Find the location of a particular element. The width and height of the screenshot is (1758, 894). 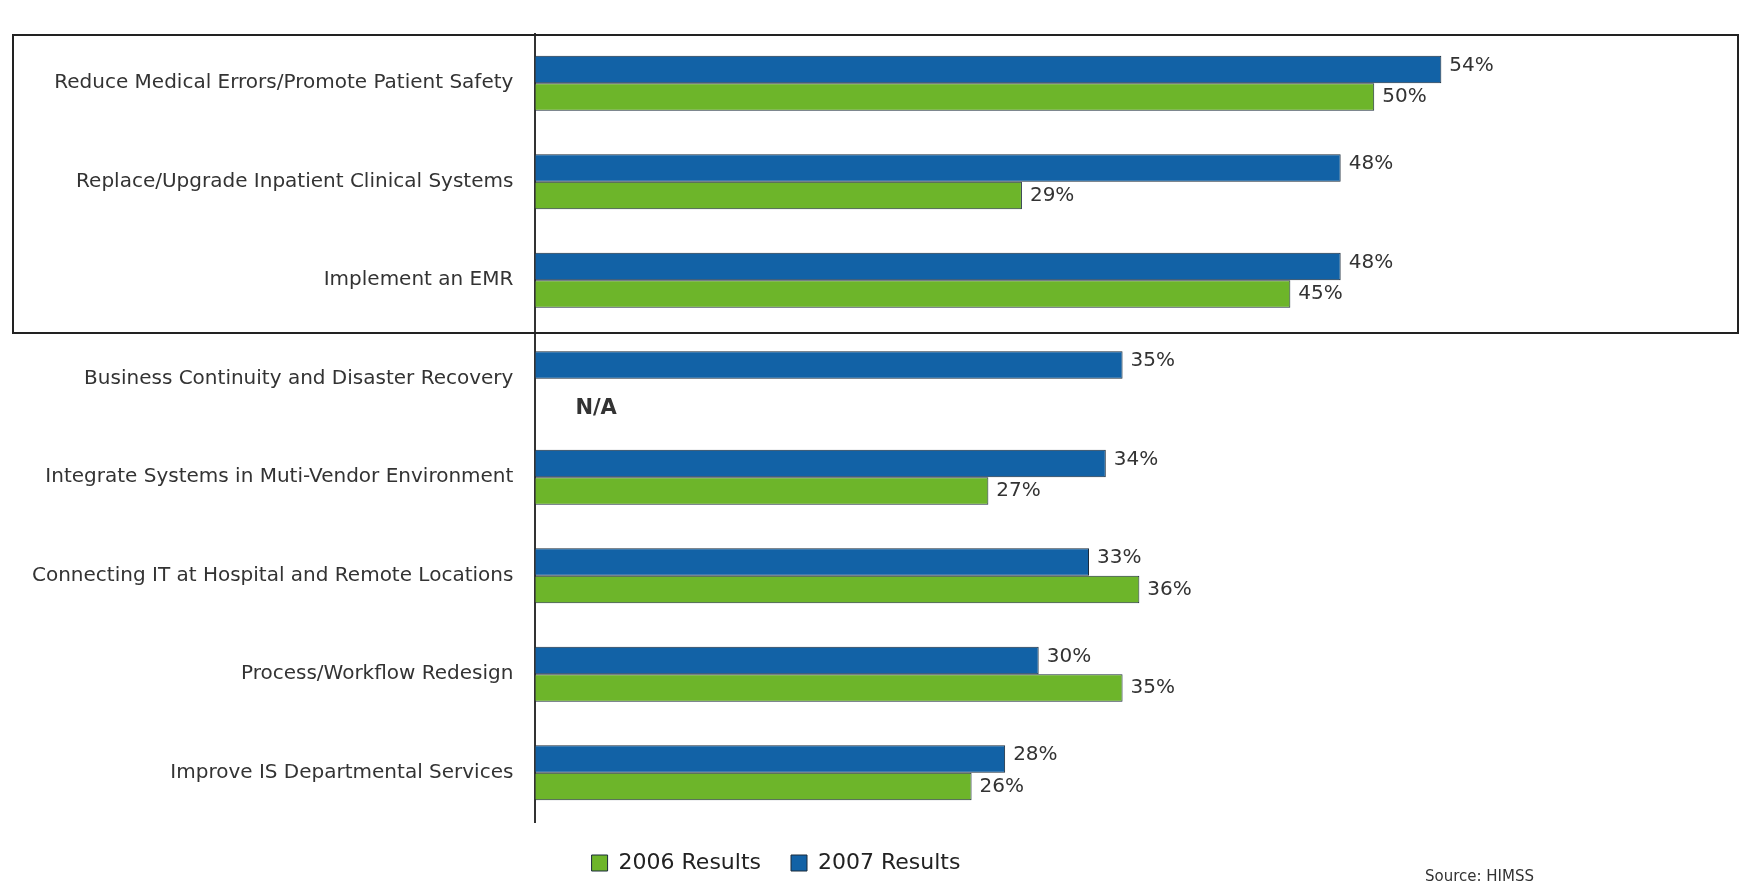

data-label: 50% is located at coordinates (1404, 95).